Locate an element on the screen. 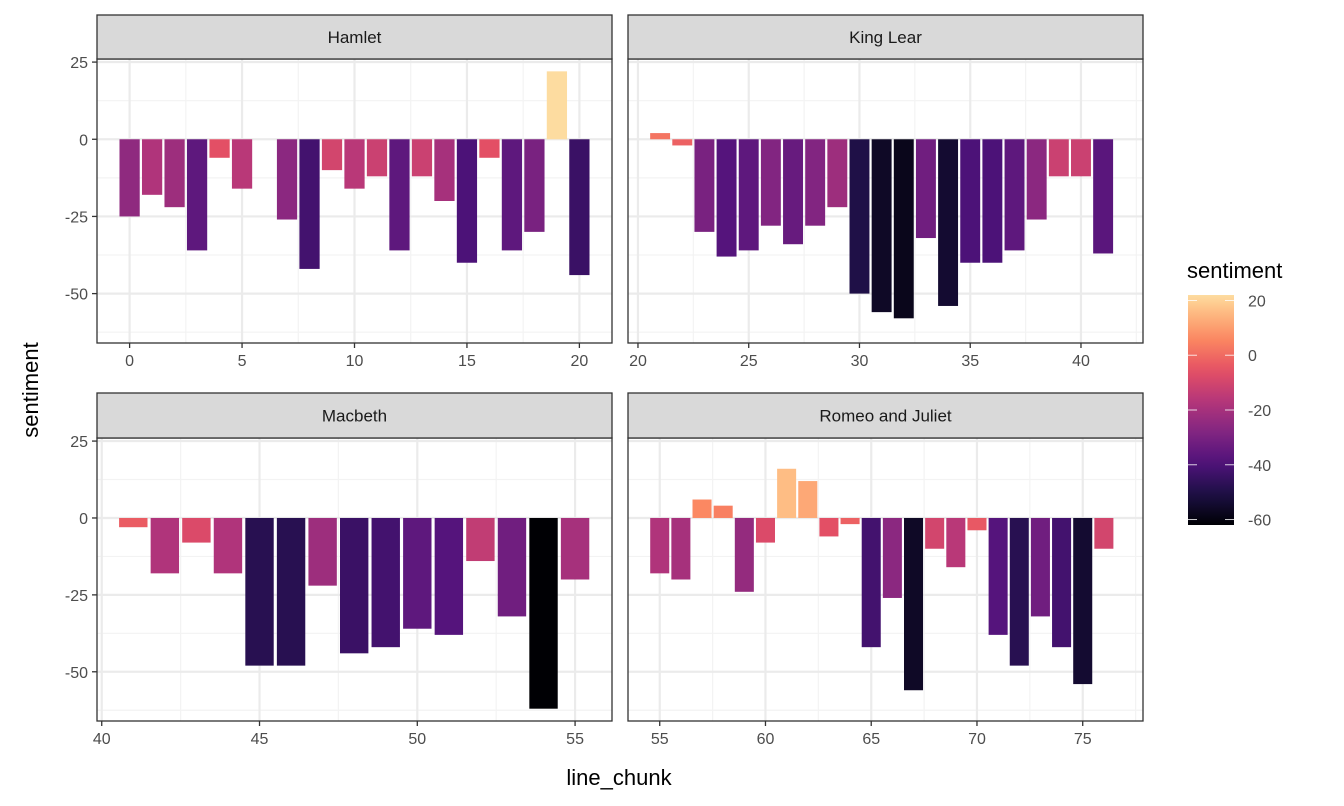  legend-tick-label: -60 is located at coordinates (1259, 521).